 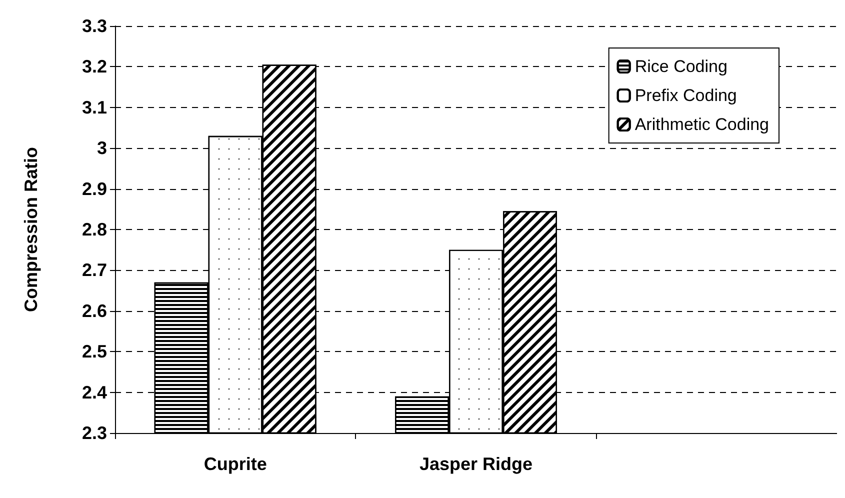 I want to click on y-tick-label: 2.7, so click(x=94, y=270).